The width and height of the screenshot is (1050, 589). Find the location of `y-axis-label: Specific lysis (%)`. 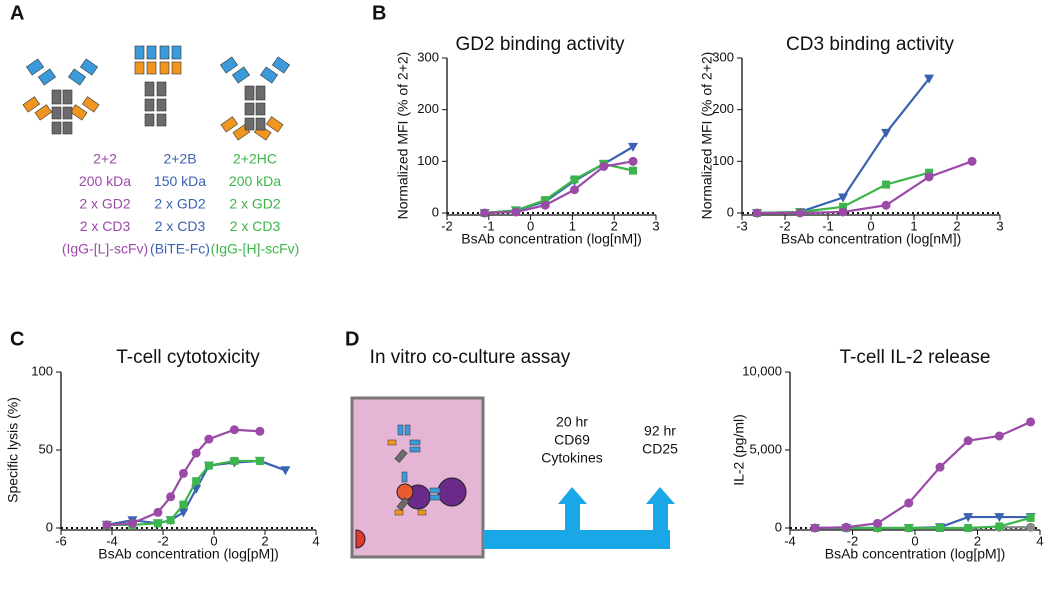

y-axis-label: Specific lysis (%) is located at coordinates (13, 450).